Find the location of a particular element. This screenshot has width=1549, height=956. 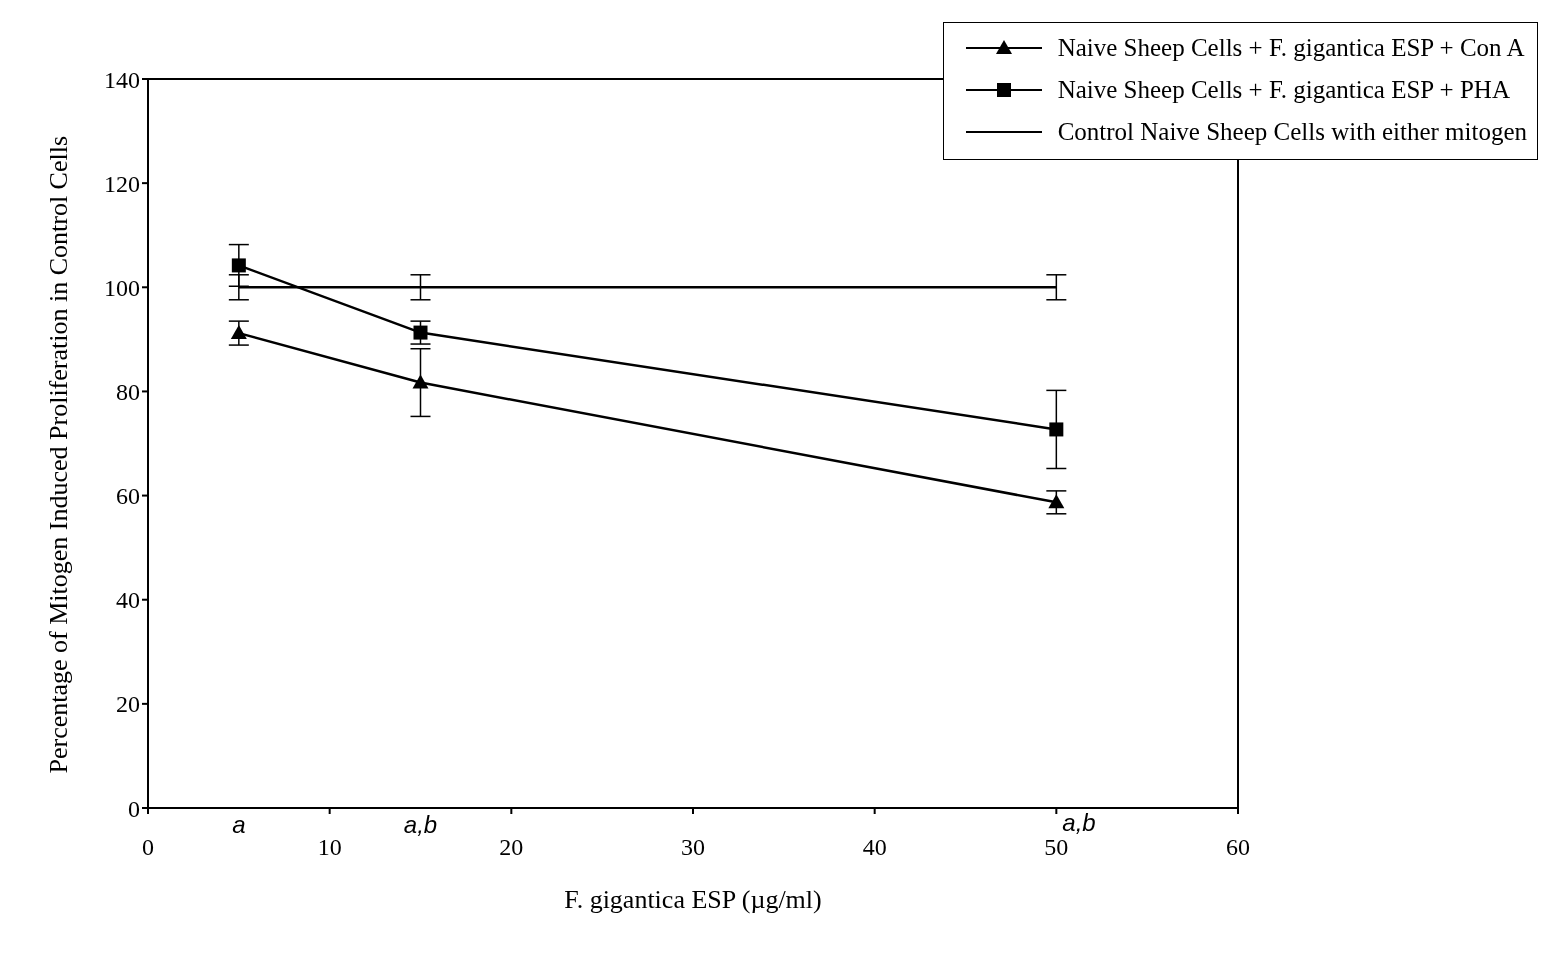

y-tick-label: 0 is located at coordinates (134, 808).